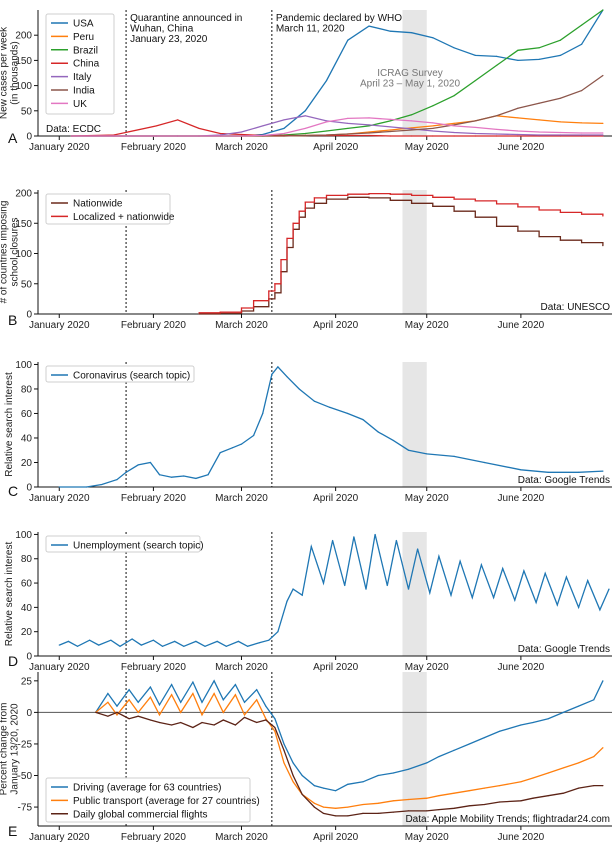 The height and width of the screenshot is (850, 616). Describe the element at coordinates (25, 776) in the screenshot. I see `y-tick-label: -50` at that location.